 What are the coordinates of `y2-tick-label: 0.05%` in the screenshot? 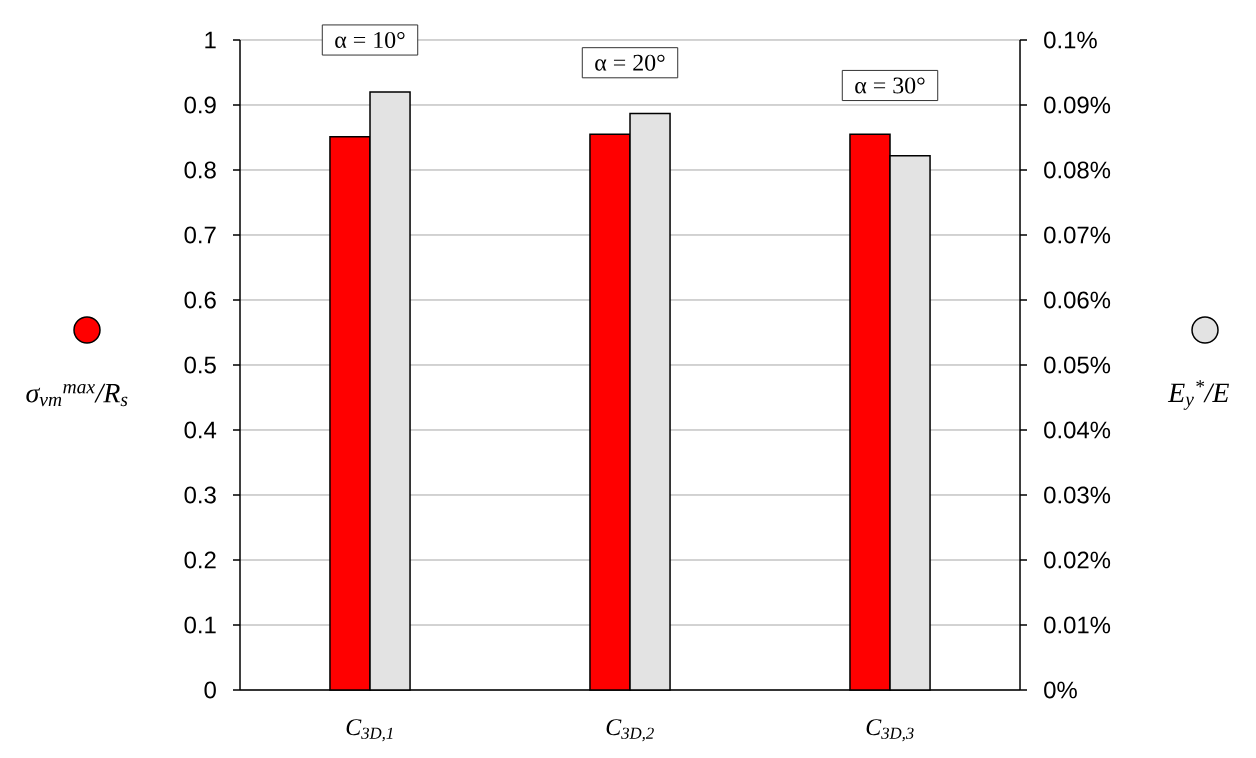 It's located at (1077, 365).